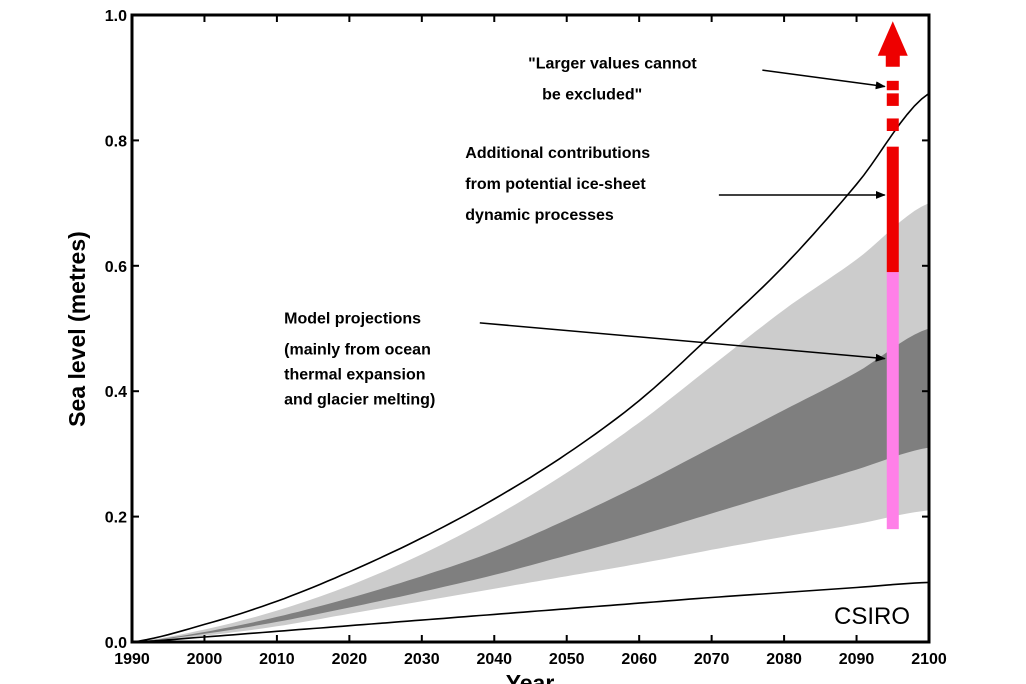 The image size is (1026, 684). What do you see at coordinates (872, 616) in the screenshot?
I see `credit-label: CSIRO` at bounding box center [872, 616].